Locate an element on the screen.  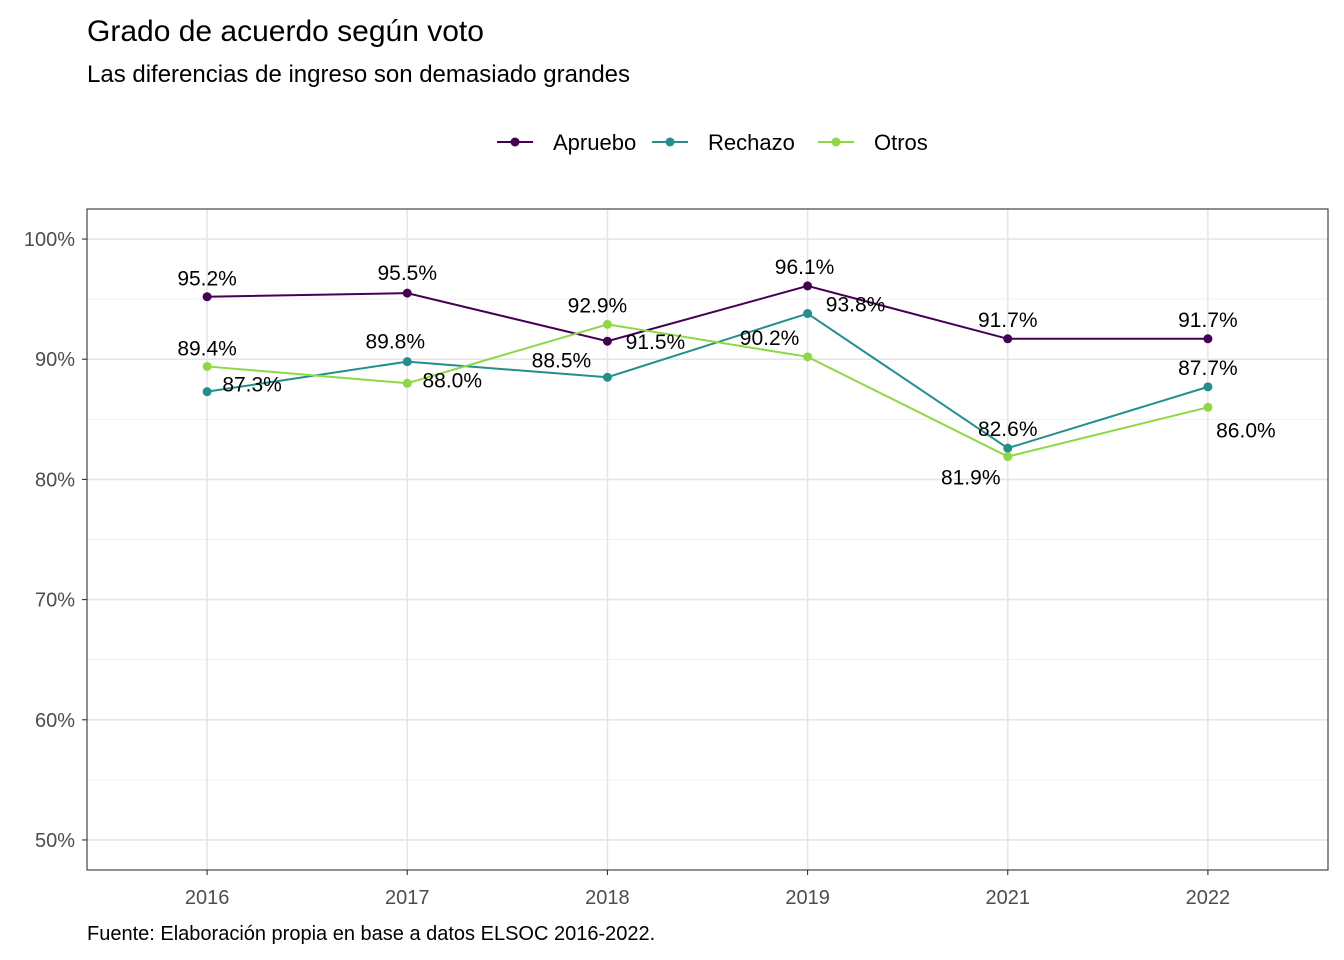
legend-item-rechazo: Rechazo is located at coordinates (723, 142).